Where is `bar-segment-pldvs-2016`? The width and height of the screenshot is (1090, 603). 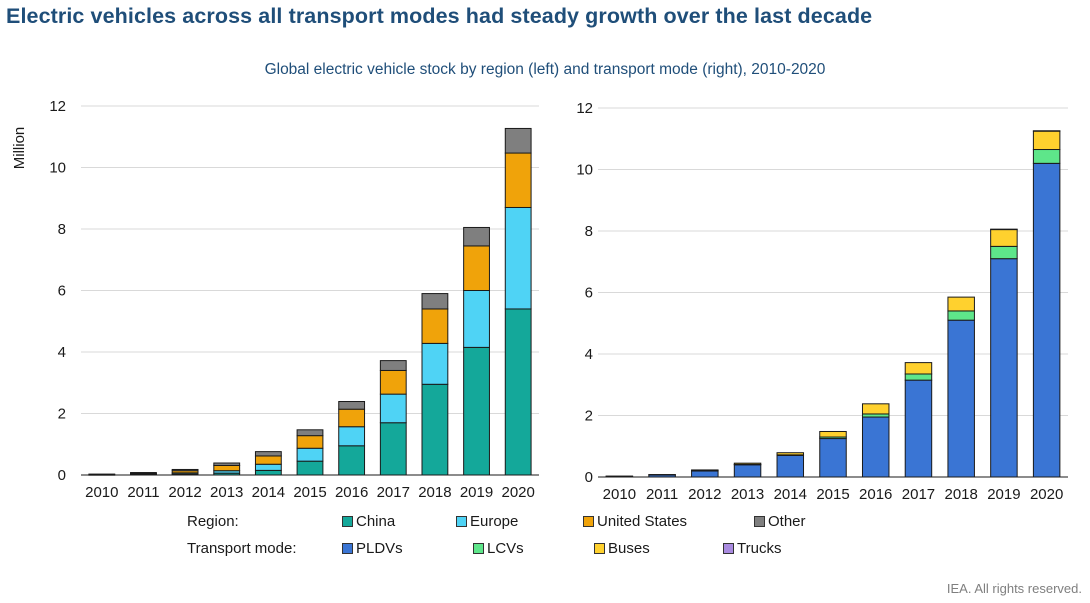 bar-segment-pldvs-2016 is located at coordinates (875, 447).